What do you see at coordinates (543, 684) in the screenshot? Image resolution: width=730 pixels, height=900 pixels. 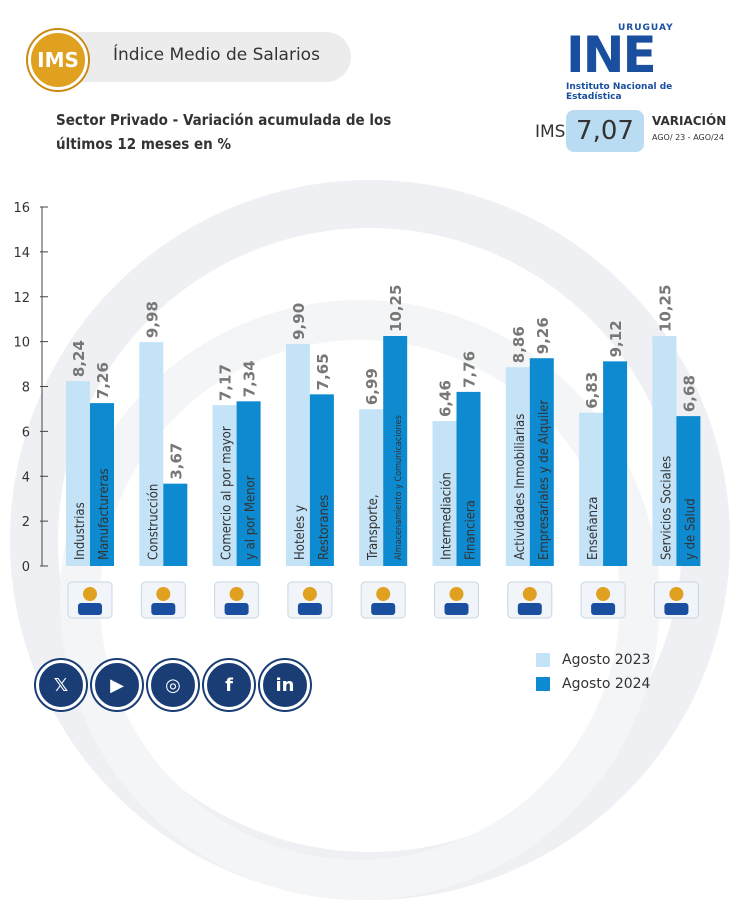 I see `legend-swatch-2024` at bounding box center [543, 684].